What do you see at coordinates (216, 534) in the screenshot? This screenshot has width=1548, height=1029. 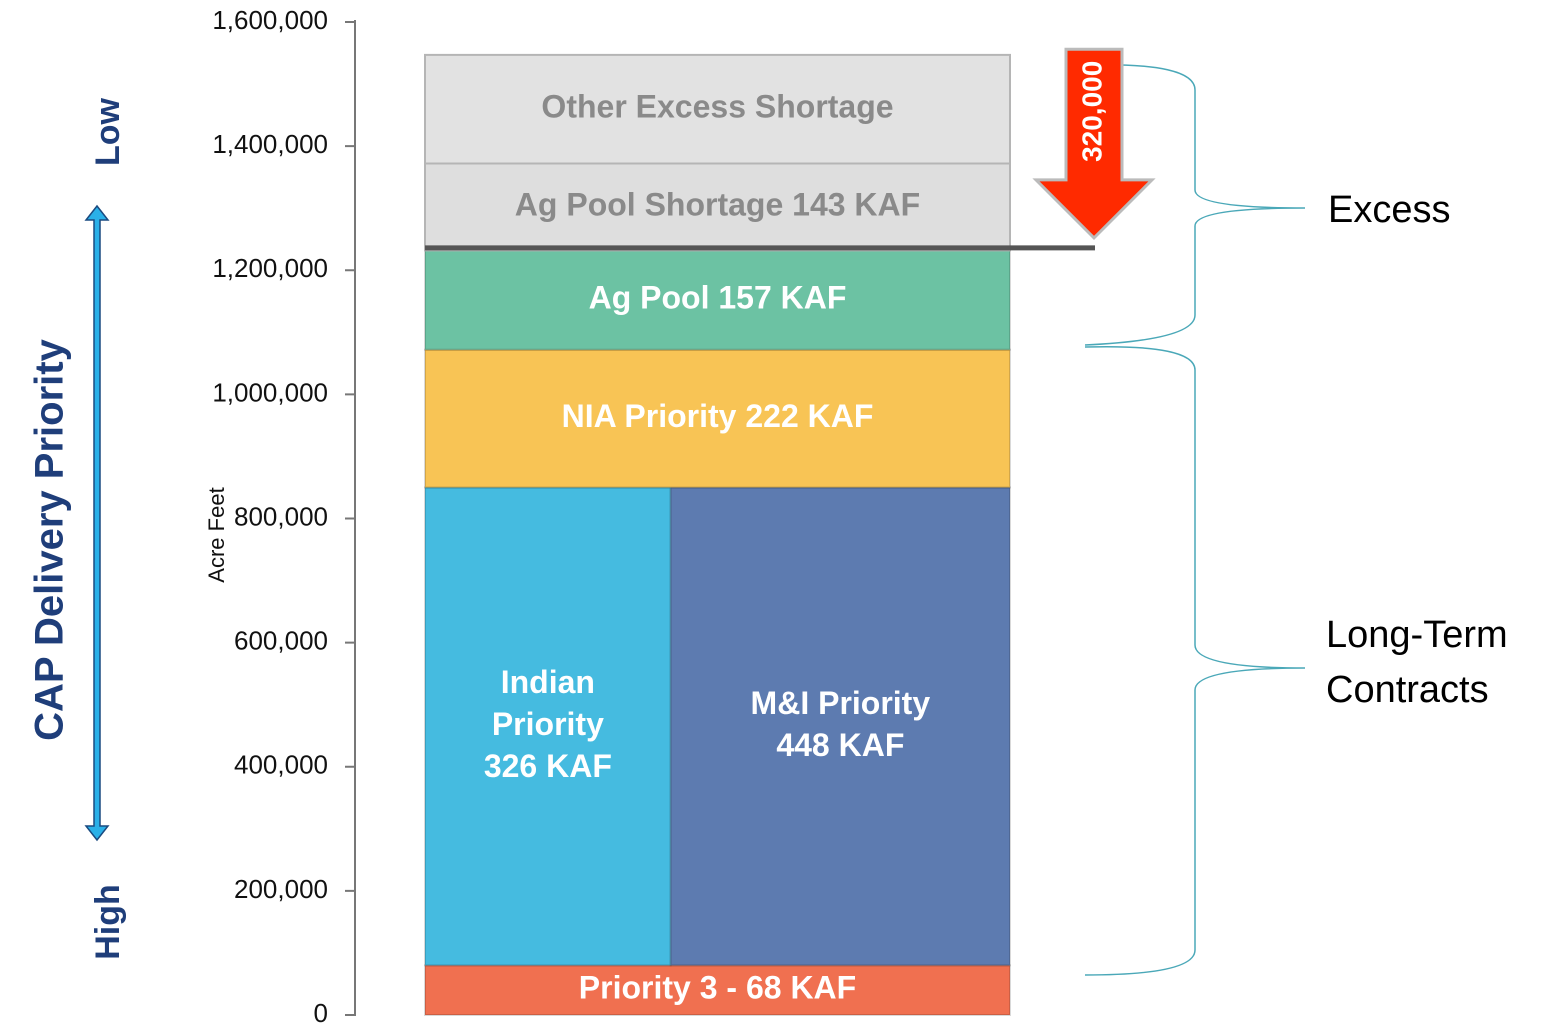 I see `y-axis-label: Acre Feet` at bounding box center [216, 534].